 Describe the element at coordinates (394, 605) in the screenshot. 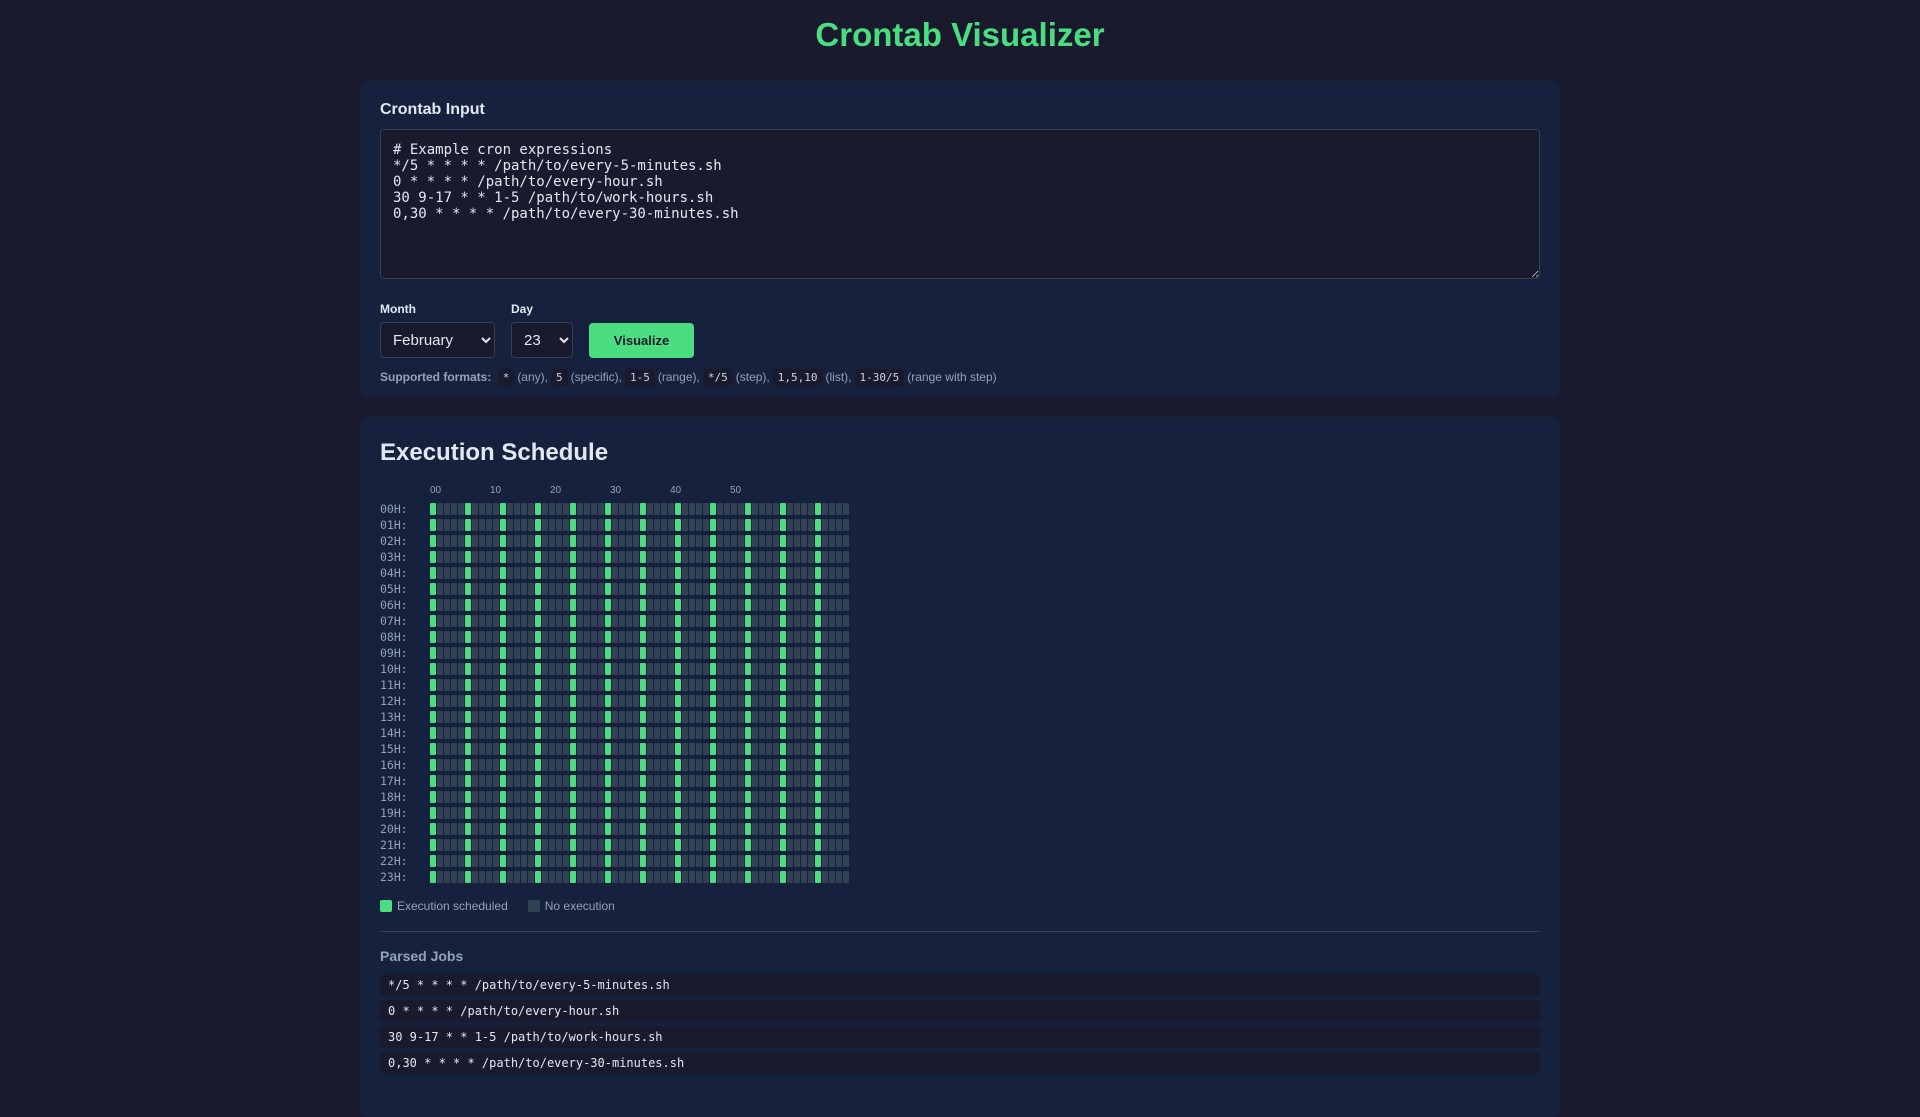

I see `hour-label: 06H:` at that location.